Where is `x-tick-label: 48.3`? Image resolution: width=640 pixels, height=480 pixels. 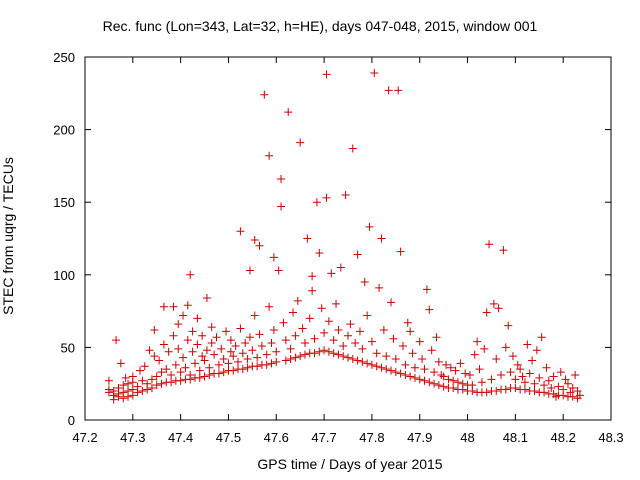
x-tick-label: 48.3 is located at coordinates (610, 437).